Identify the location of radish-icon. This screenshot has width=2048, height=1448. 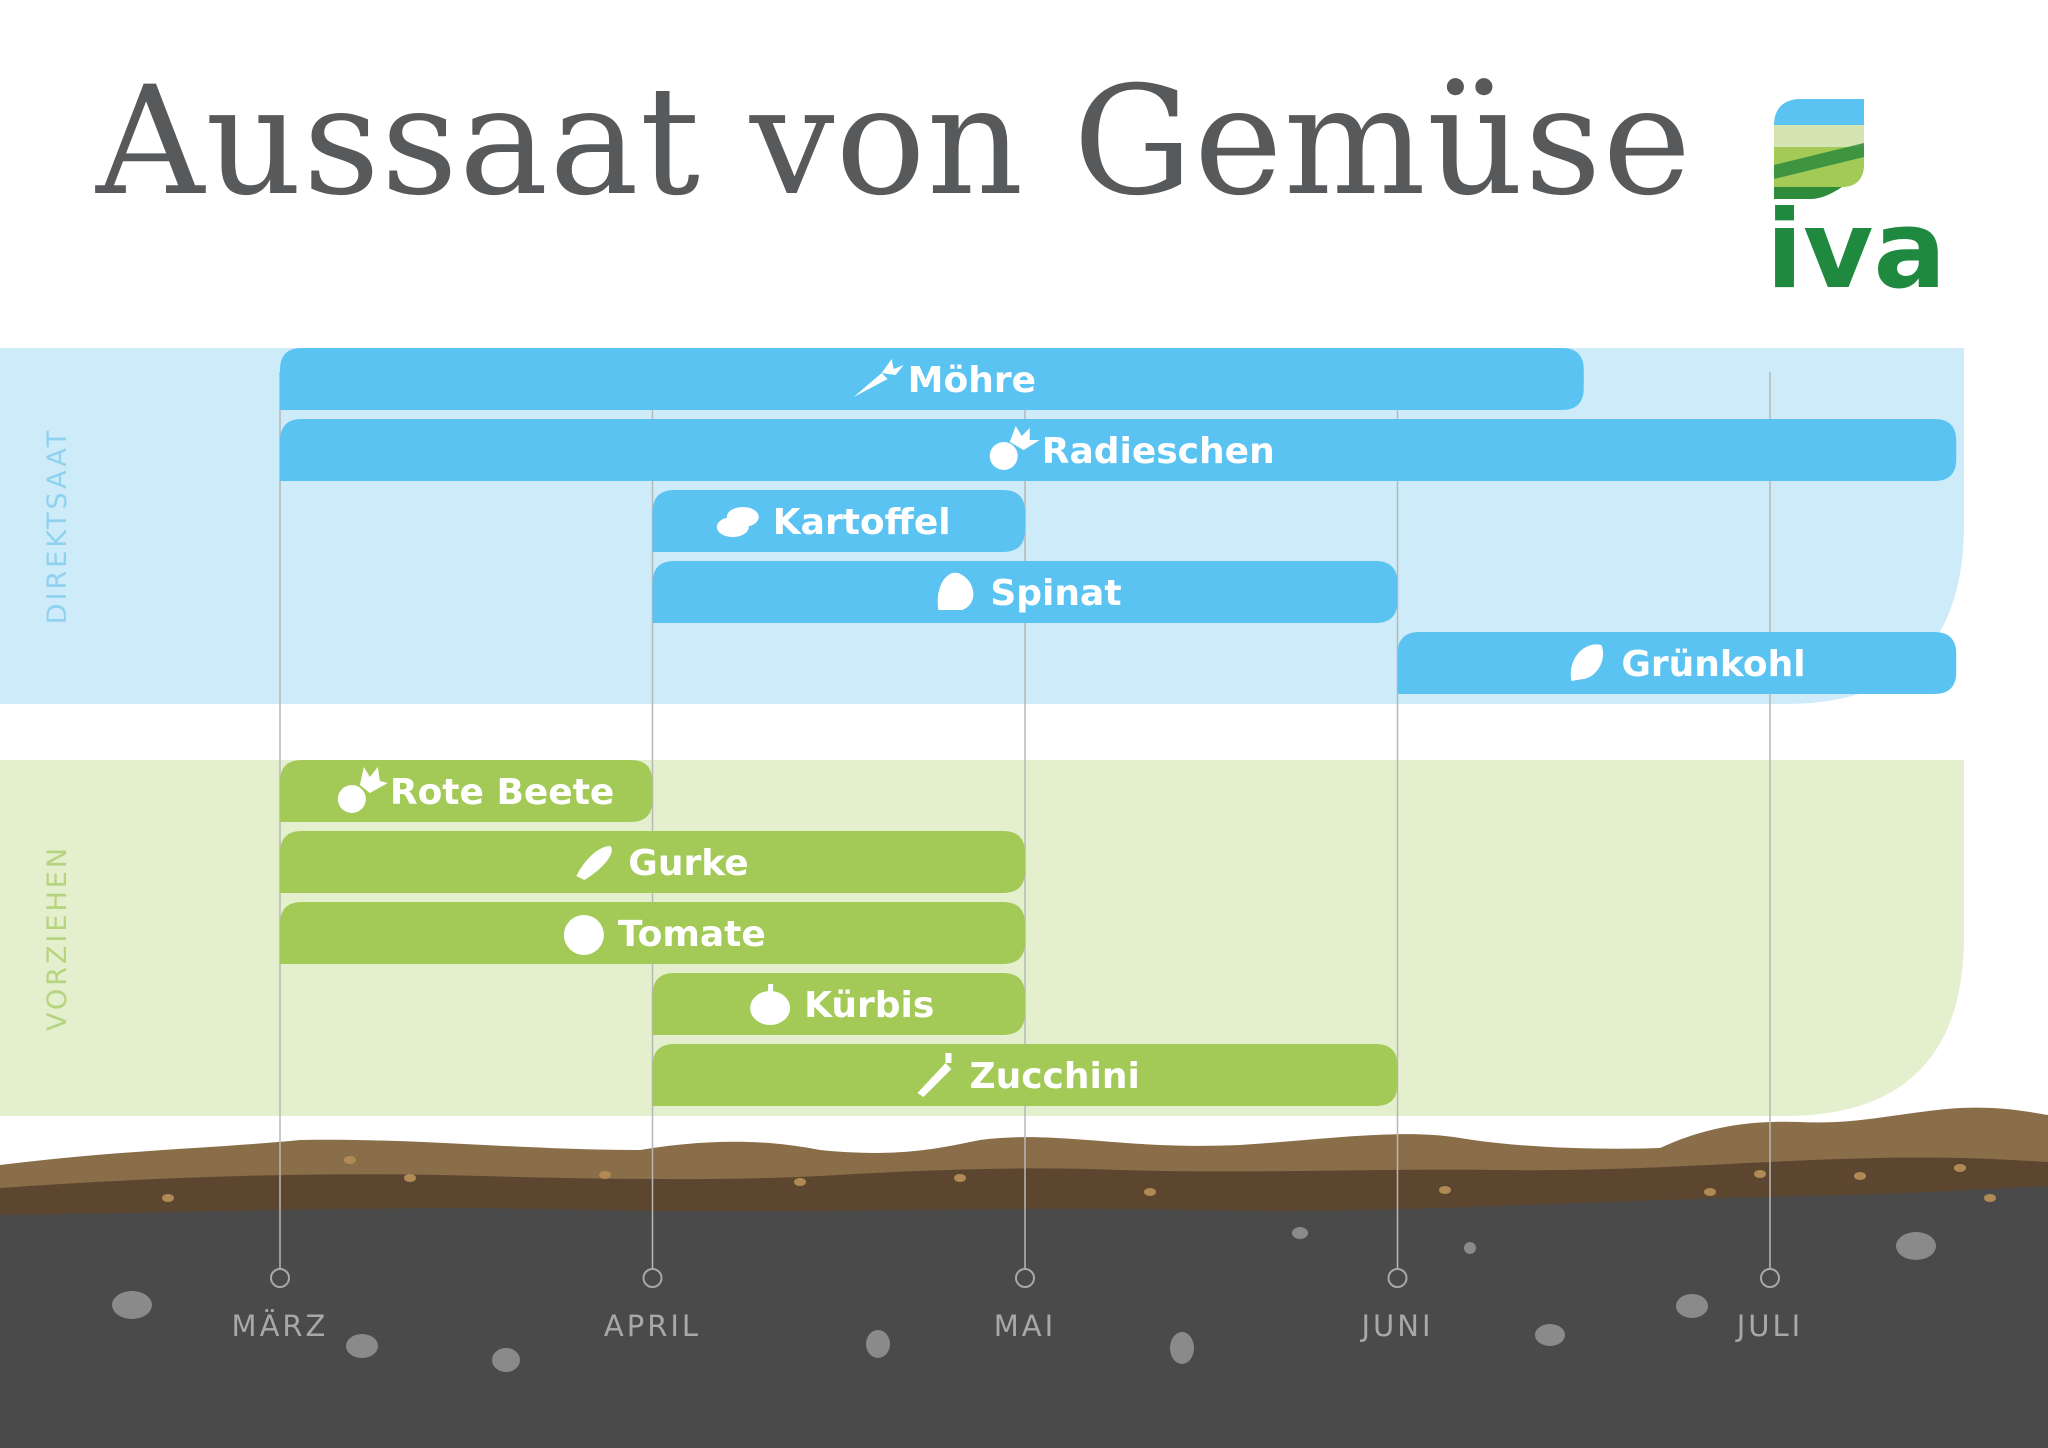
(1014, 448).